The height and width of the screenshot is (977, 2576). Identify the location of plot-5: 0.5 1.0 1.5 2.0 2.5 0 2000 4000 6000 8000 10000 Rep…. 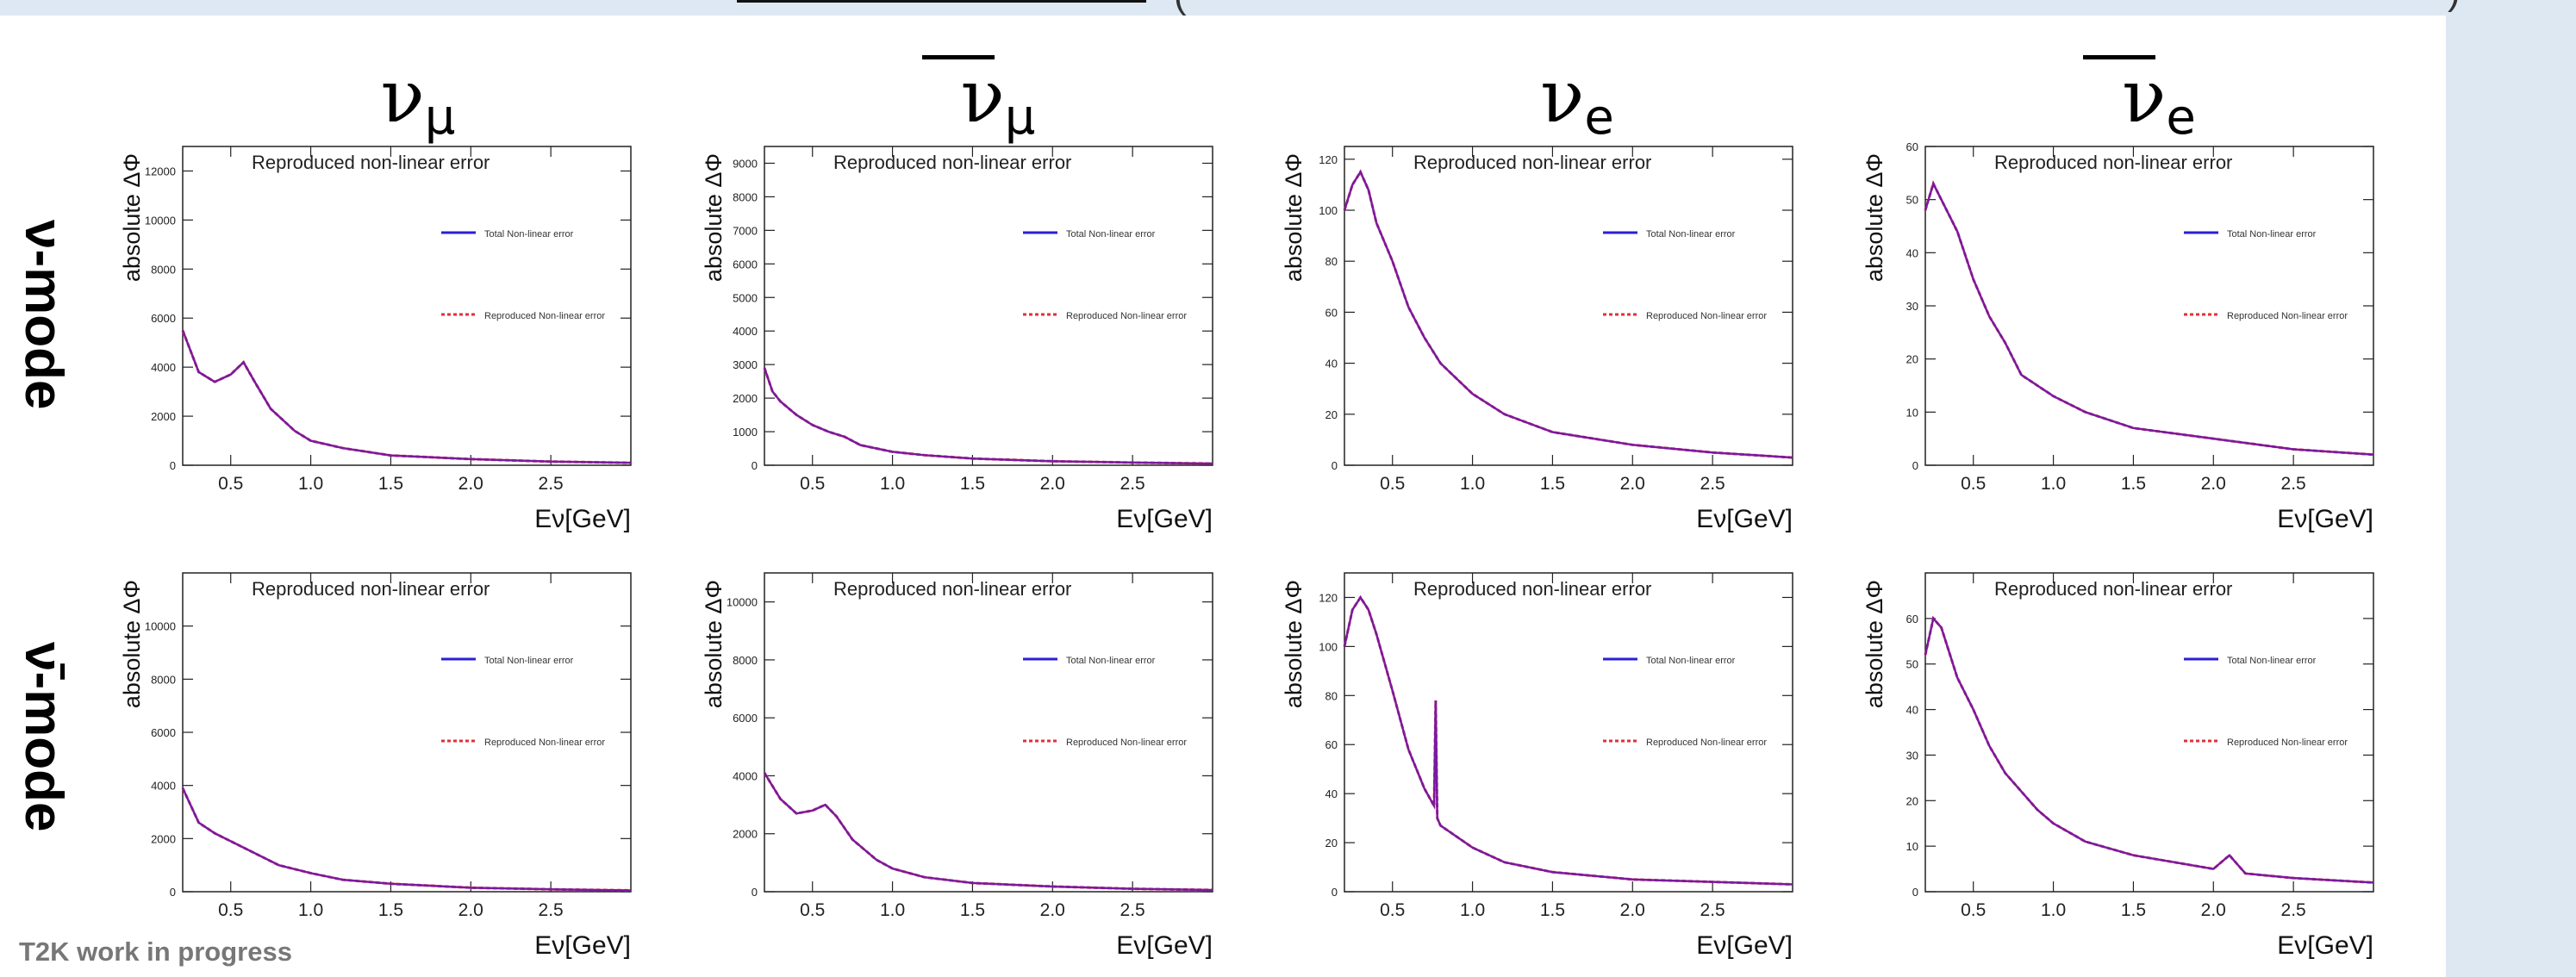
(961, 758).